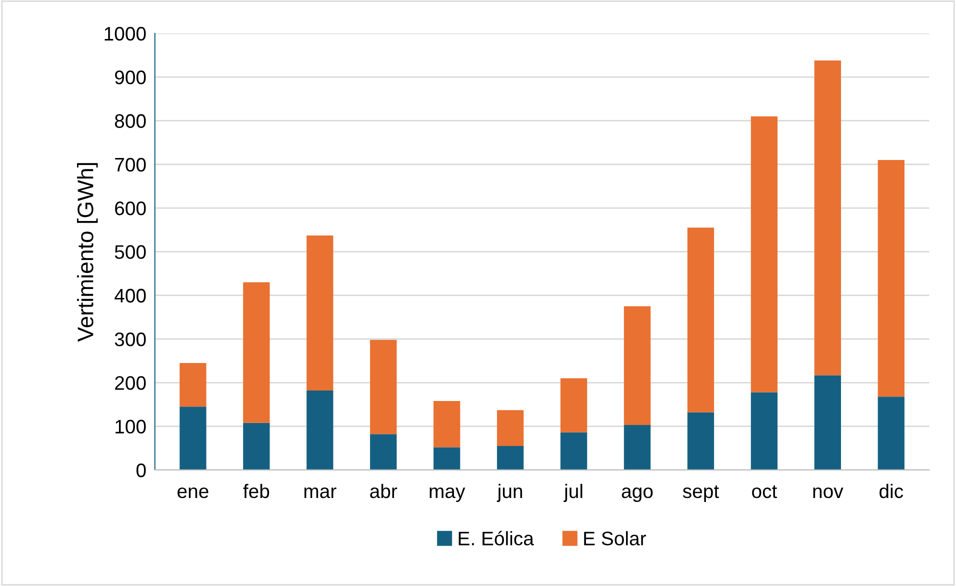  Describe the element at coordinates (496, 538) in the screenshot. I see `legend-label: E. Eólica` at that location.